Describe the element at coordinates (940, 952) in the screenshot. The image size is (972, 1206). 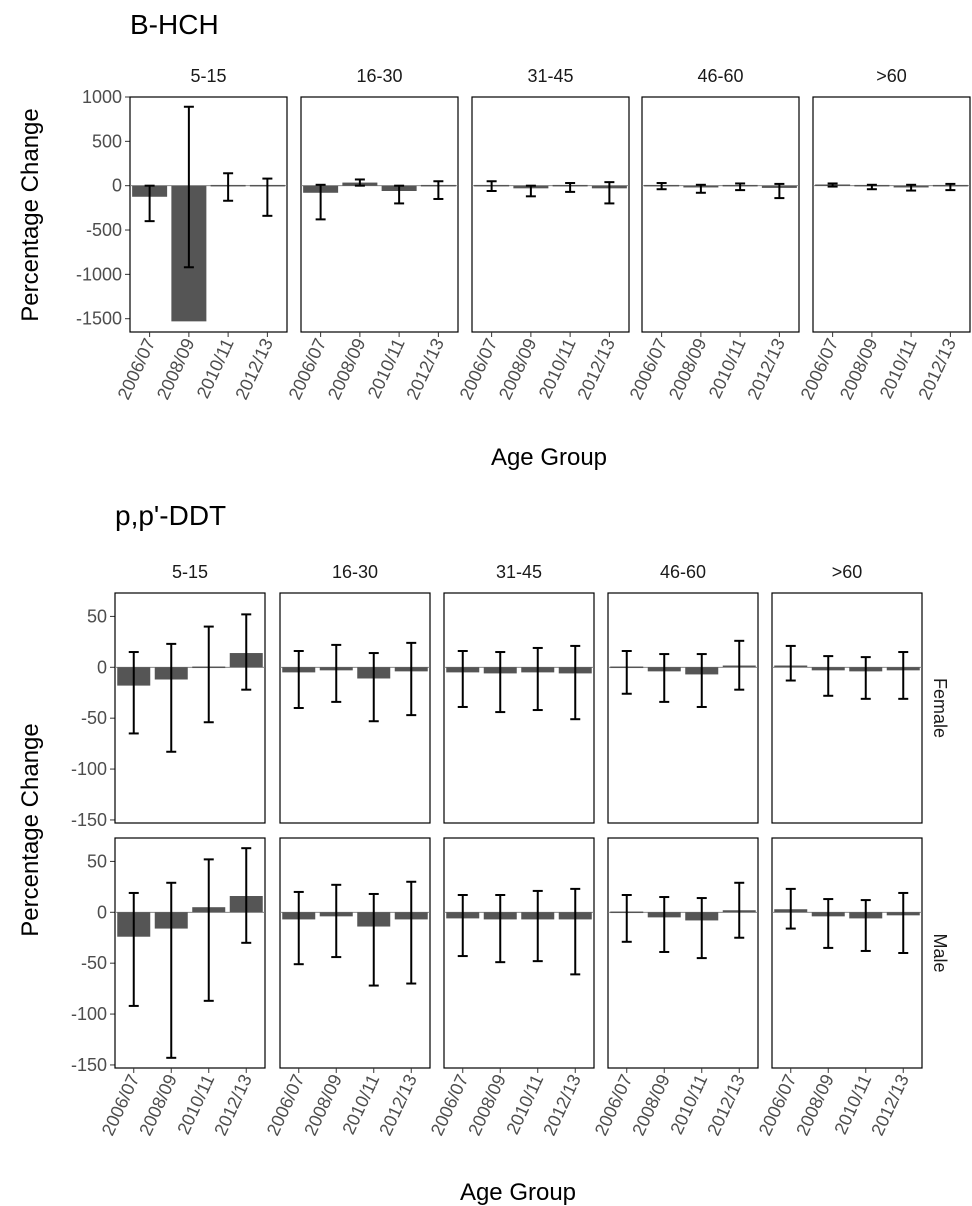
I see `row-label: Male` at that location.